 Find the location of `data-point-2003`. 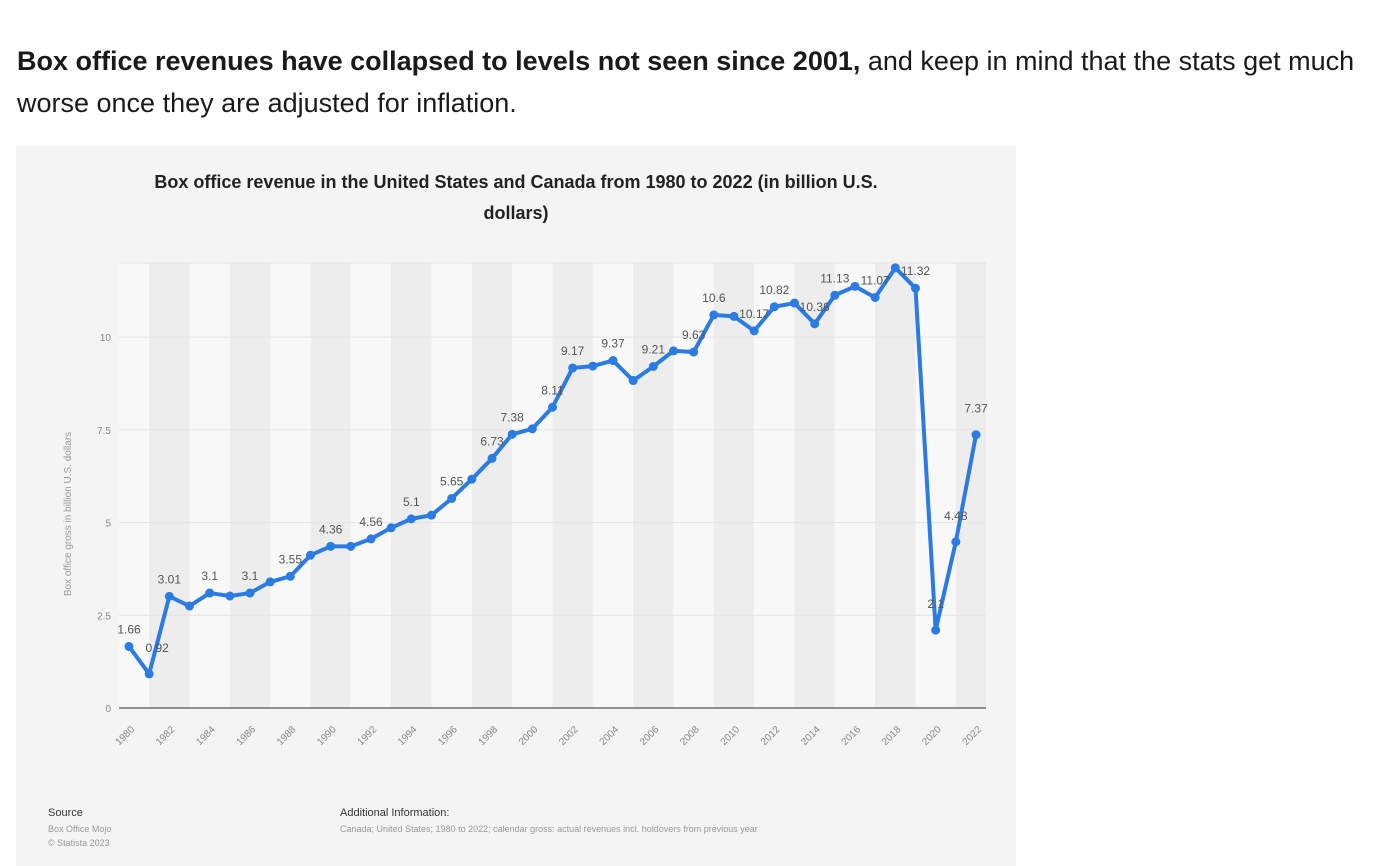

data-point-2003 is located at coordinates (593, 366).